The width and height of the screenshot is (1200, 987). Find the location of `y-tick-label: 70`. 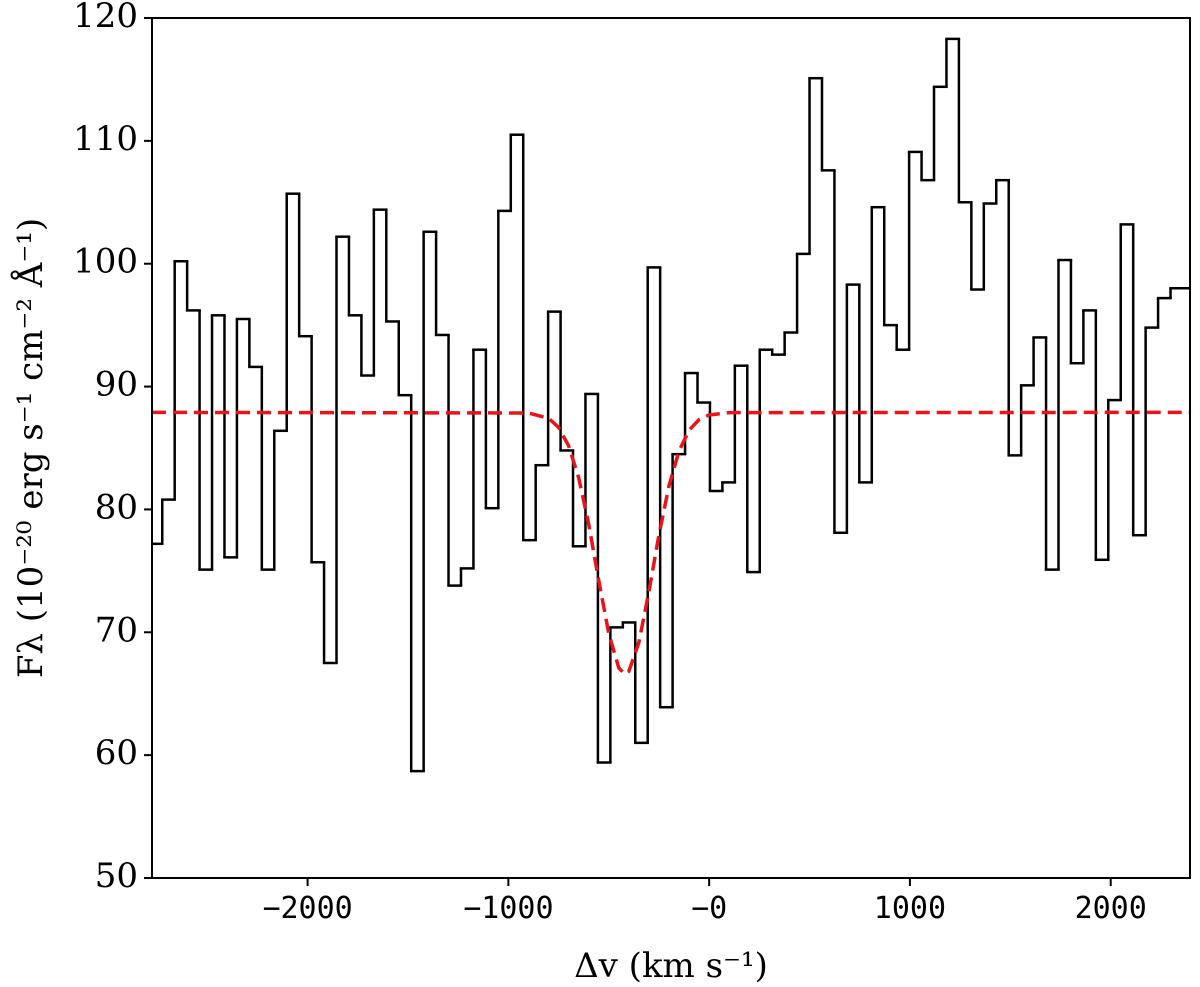

y-tick-label: 70 is located at coordinates (116, 630).